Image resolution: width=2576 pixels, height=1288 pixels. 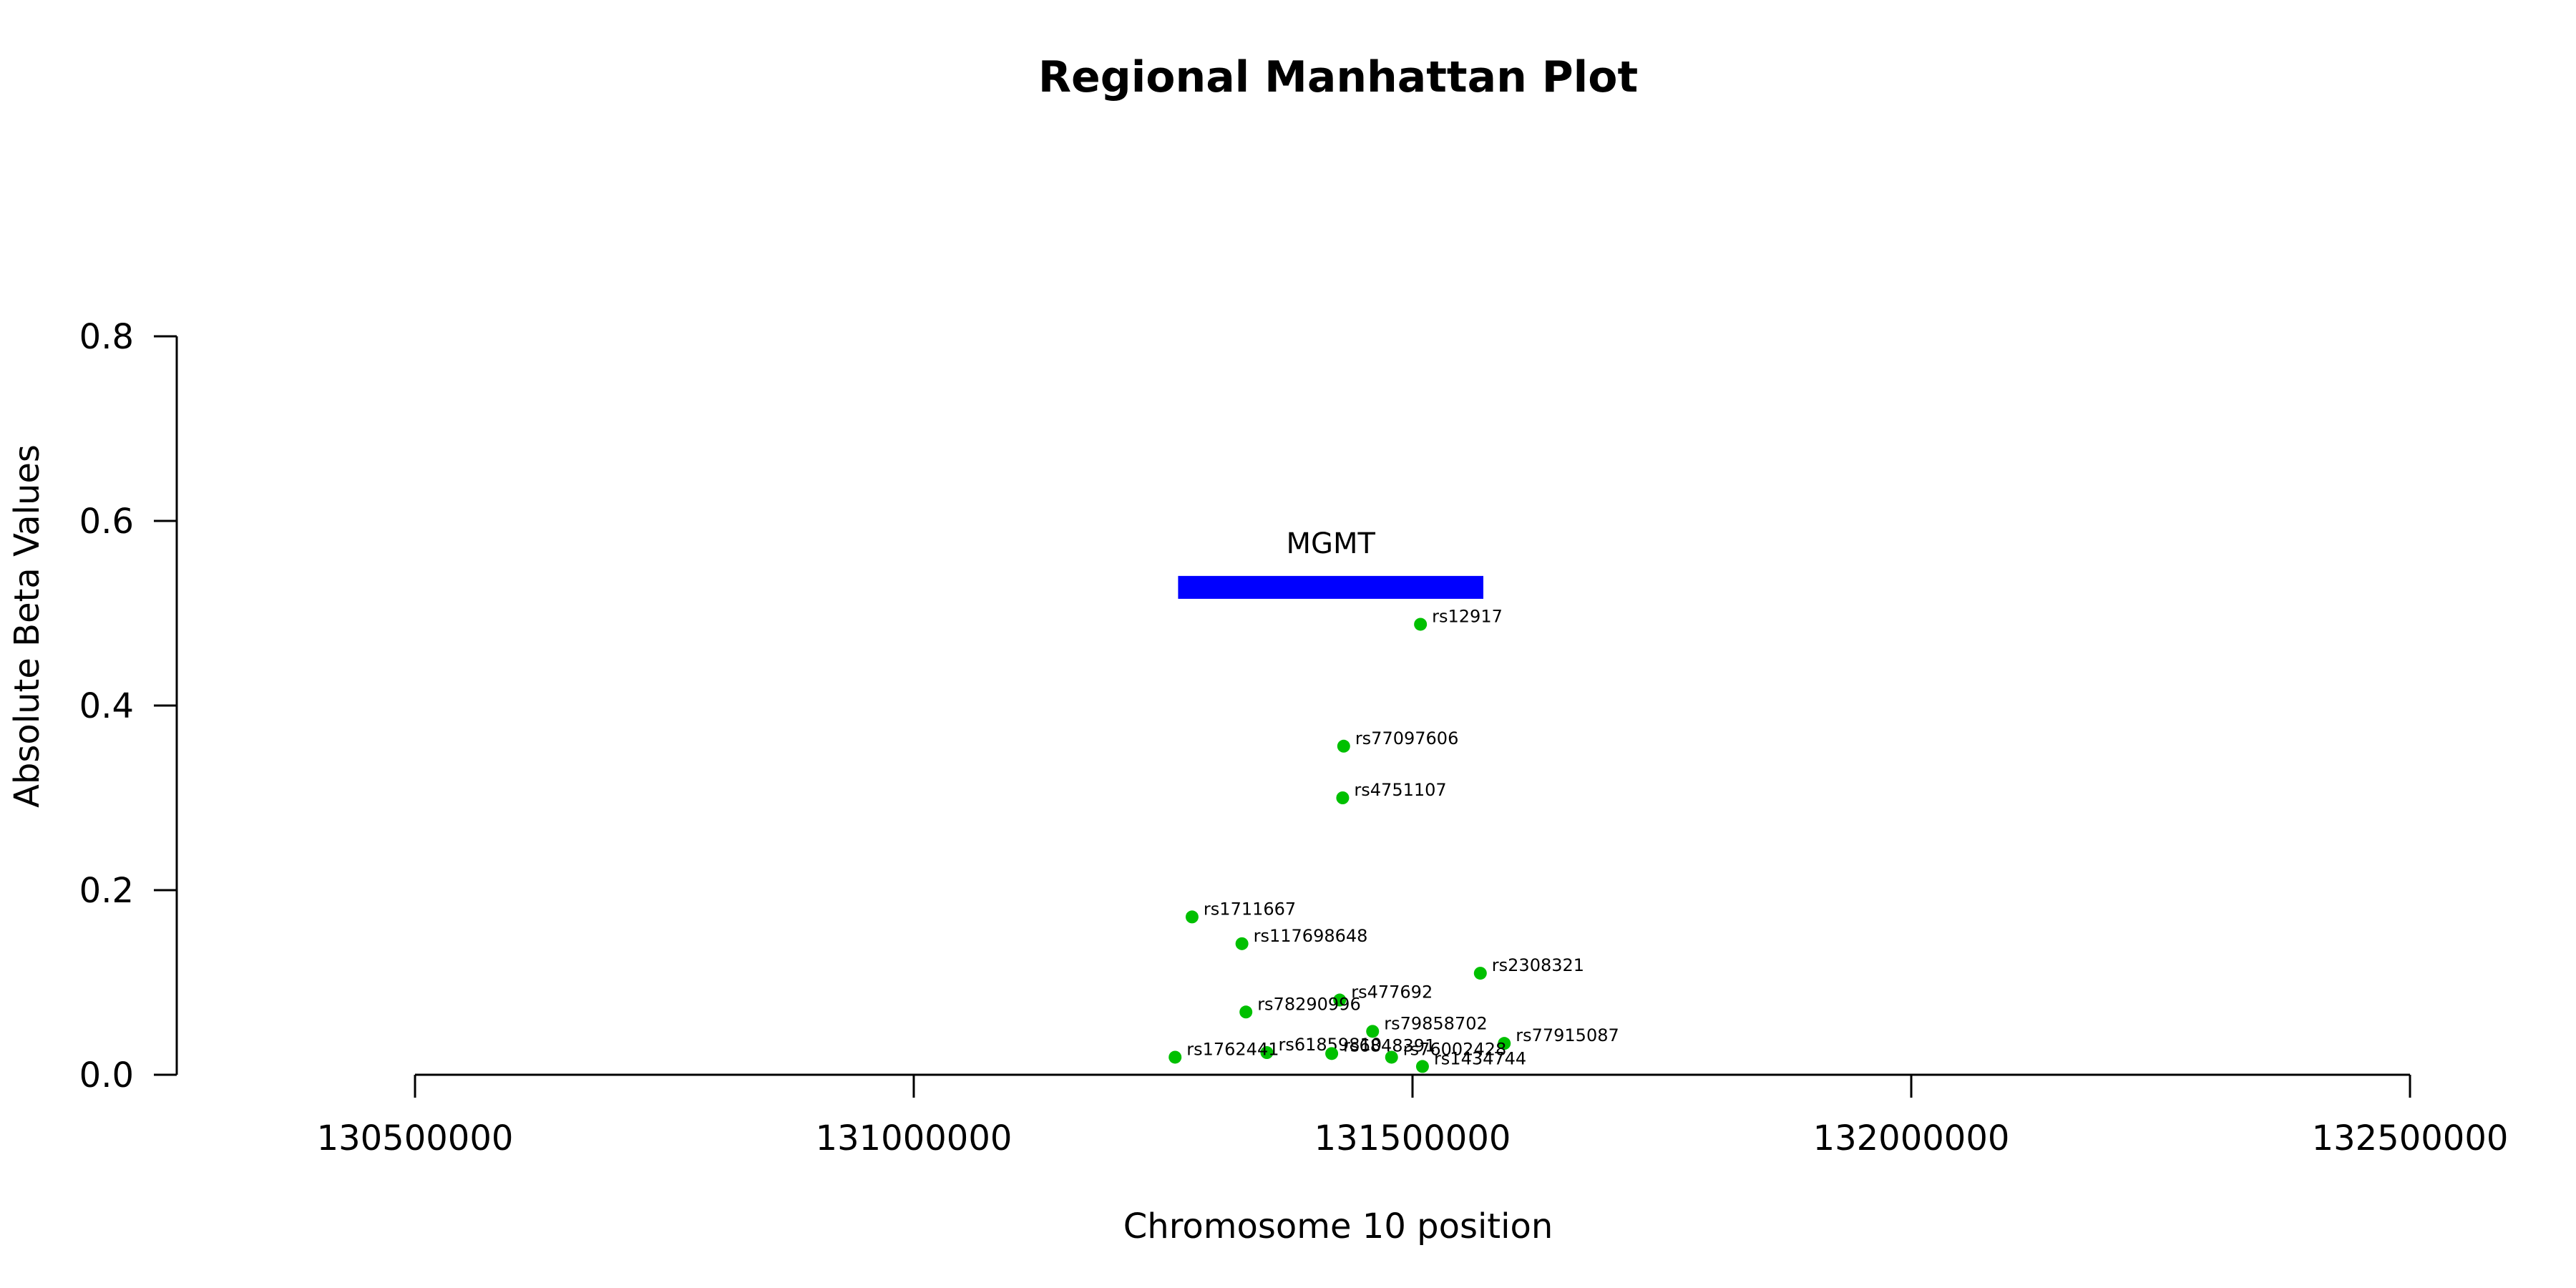 What do you see at coordinates (1480, 1058) in the screenshot?
I see `snp-label: rs1434744` at bounding box center [1480, 1058].